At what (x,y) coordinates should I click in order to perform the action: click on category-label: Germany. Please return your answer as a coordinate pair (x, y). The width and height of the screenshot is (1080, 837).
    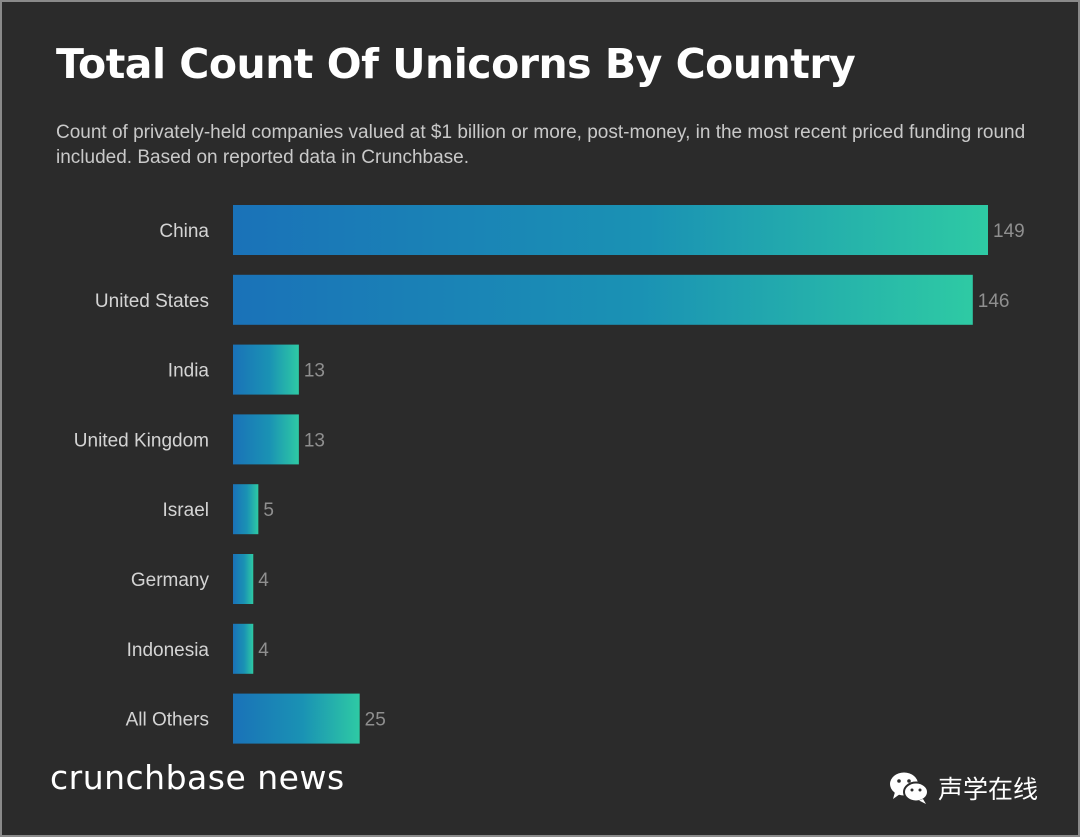
    Looking at the image, I should click on (170, 580).